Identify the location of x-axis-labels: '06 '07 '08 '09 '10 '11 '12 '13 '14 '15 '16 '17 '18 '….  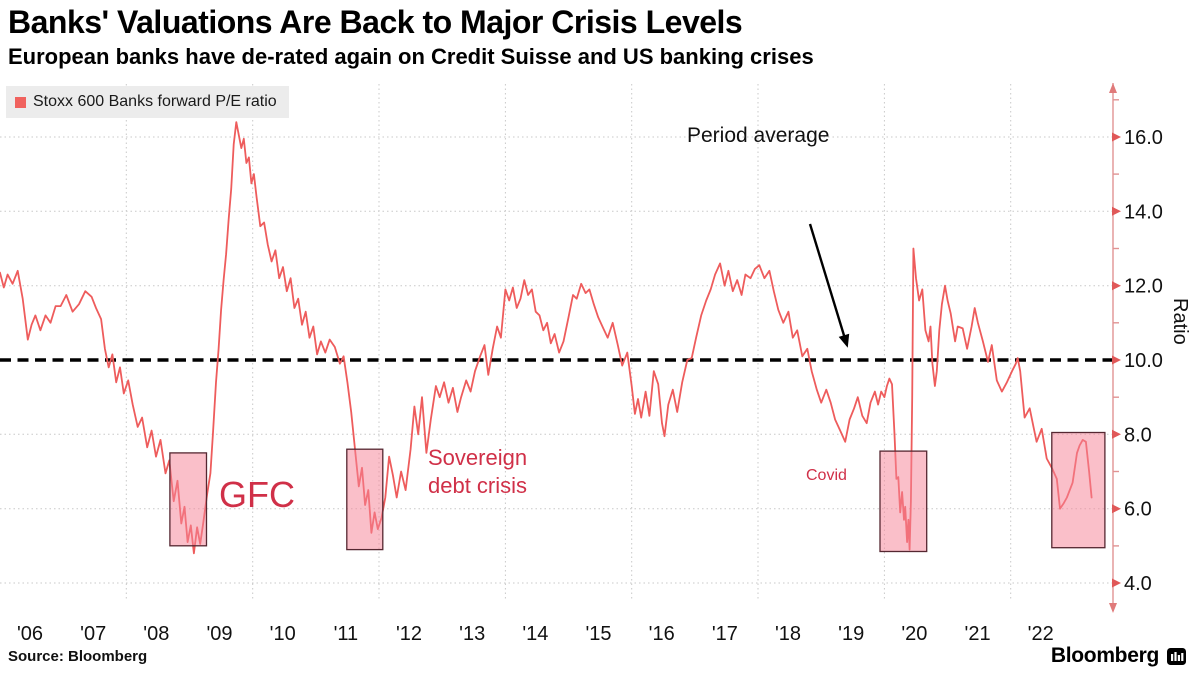
(535, 634).